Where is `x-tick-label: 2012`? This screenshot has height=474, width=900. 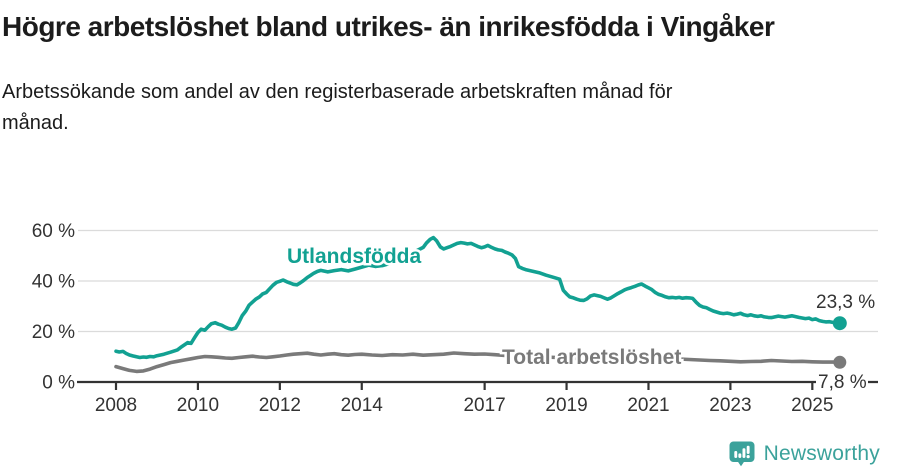
x-tick-label: 2012 is located at coordinates (280, 405).